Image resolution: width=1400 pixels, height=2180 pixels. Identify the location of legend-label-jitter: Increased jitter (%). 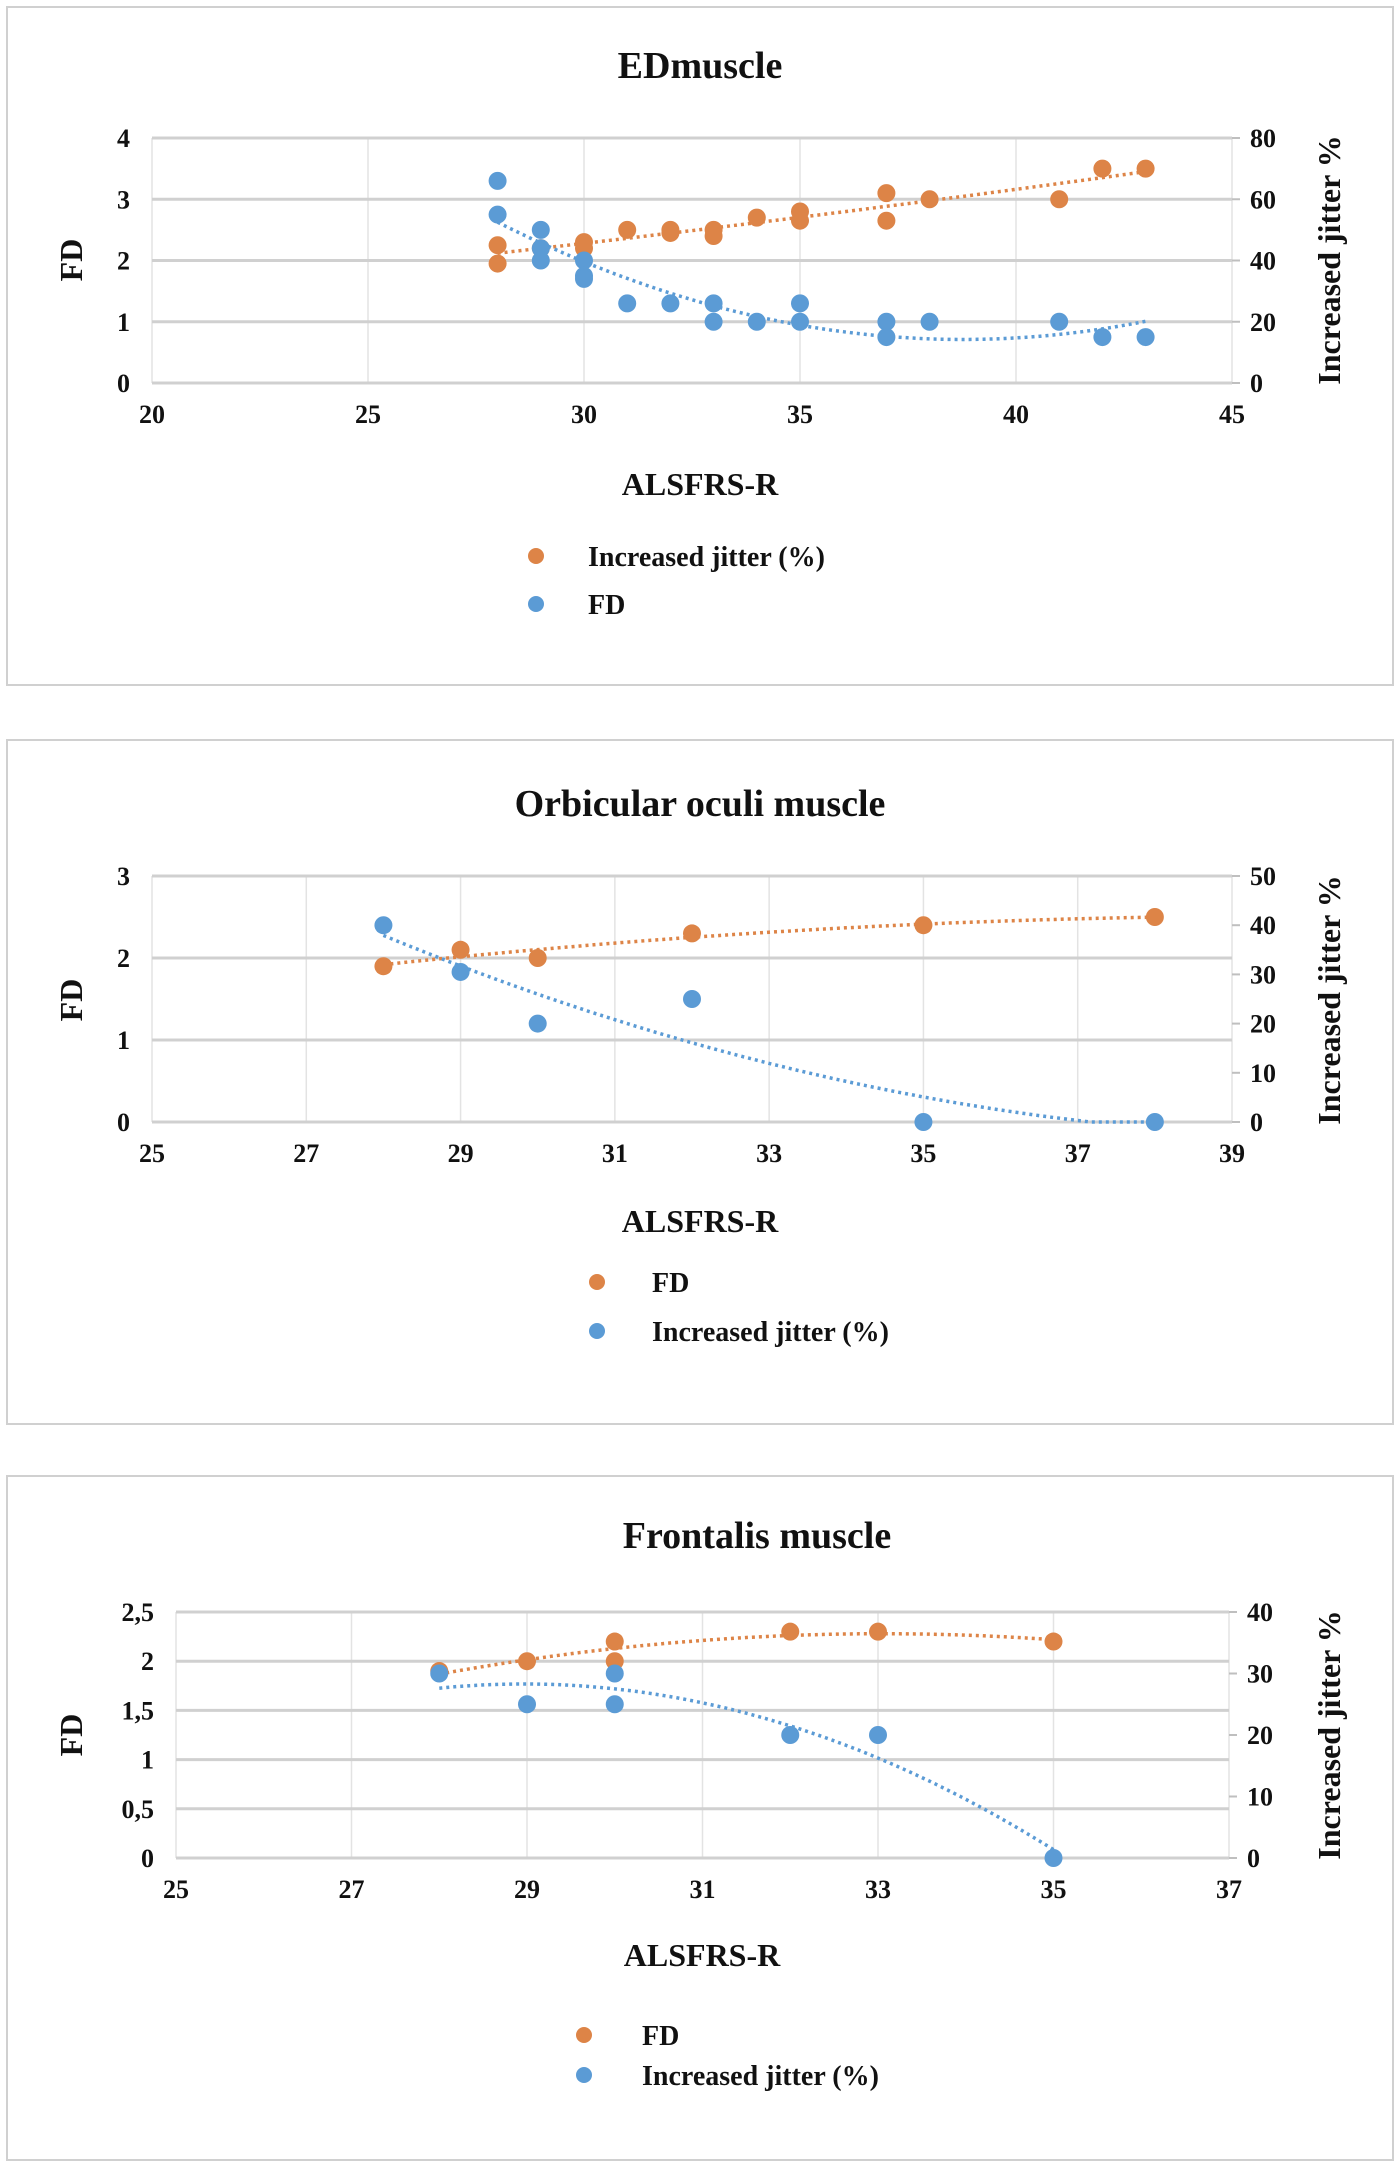
(706, 557).